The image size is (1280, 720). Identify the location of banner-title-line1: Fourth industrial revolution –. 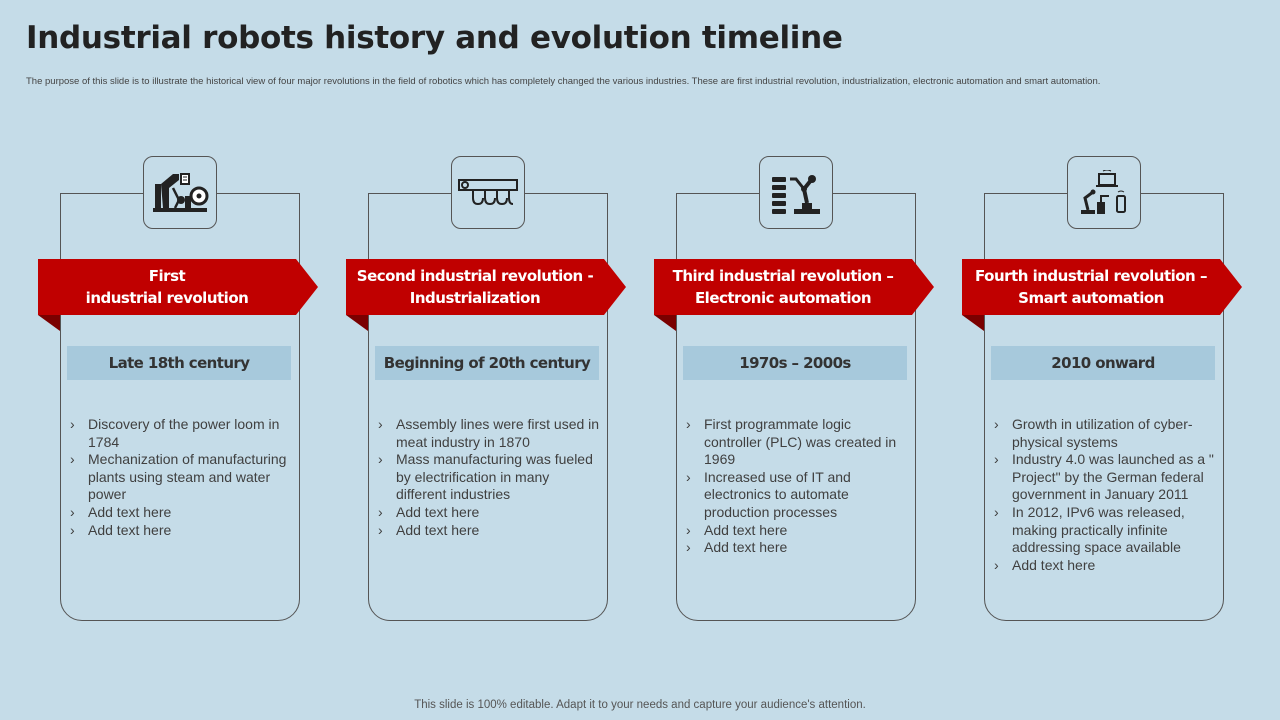
(1091, 276).